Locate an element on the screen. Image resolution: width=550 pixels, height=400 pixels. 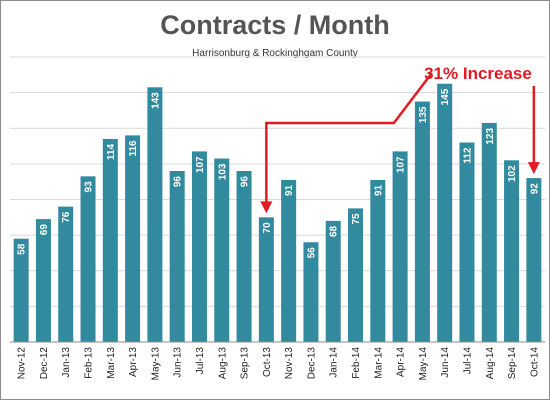
bar-value-label: 103 is located at coordinates (222, 171).